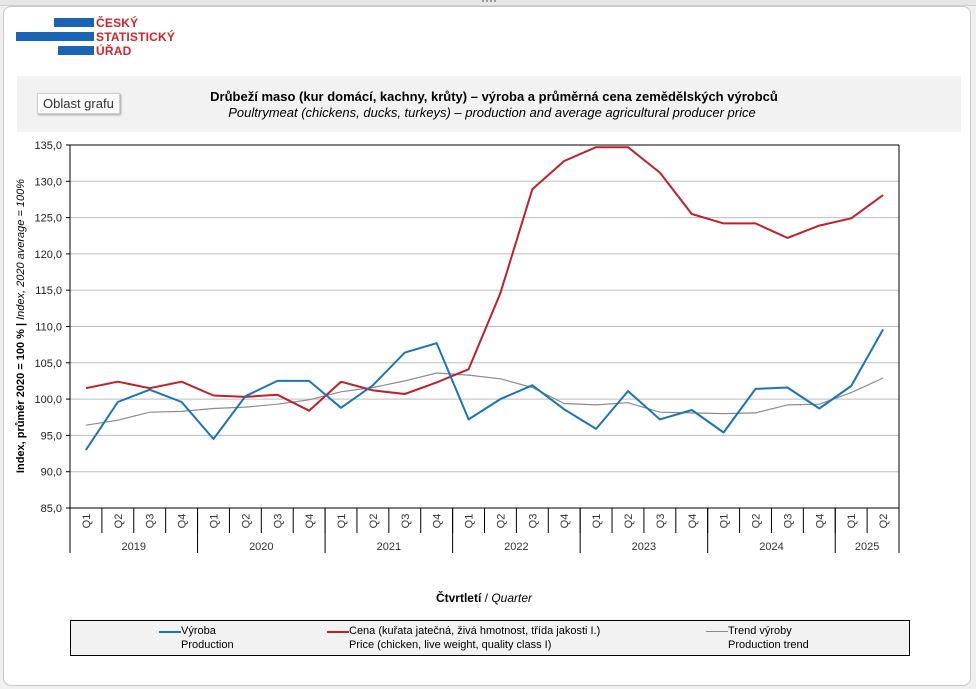 This screenshot has width=976, height=689. I want to click on x-axis-label-en: Quarter, so click(512, 598).